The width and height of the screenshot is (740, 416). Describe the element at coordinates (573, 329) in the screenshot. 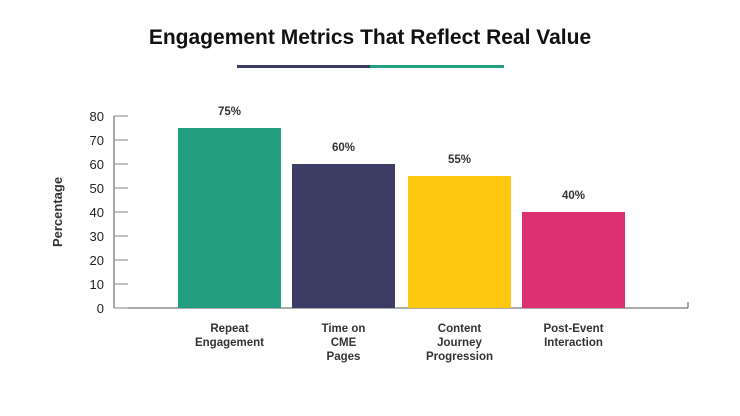

I see `x-tick-label: Post-Event` at that location.